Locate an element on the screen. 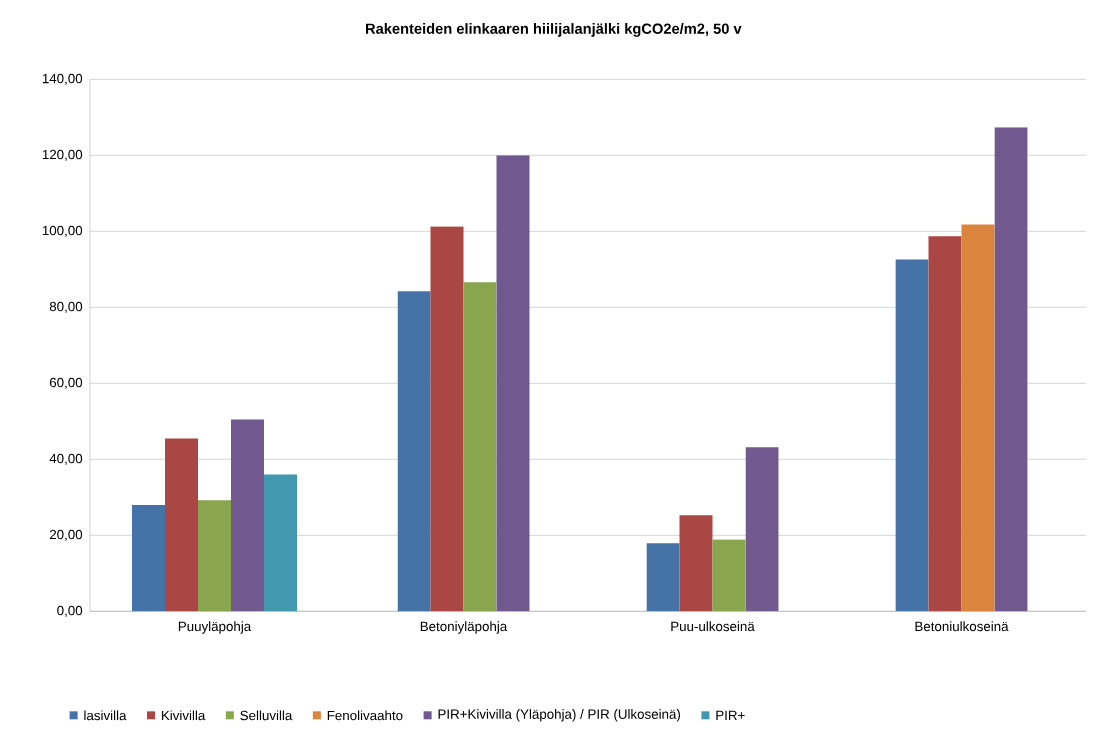  y-tick-label: 60,00 is located at coordinates (66, 383).